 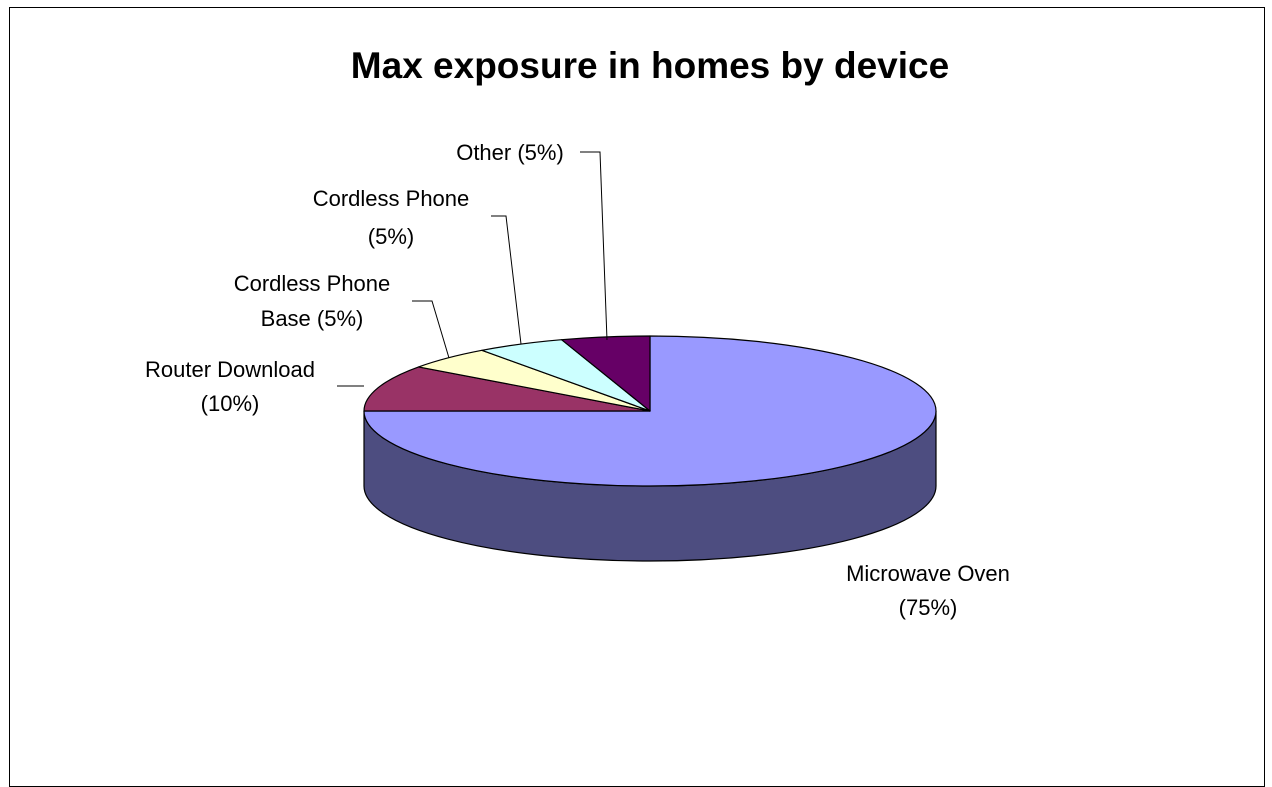 What do you see at coordinates (391, 198) in the screenshot?
I see `slice-label-cordless-phone: Cordless Phone` at bounding box center [391, 198].